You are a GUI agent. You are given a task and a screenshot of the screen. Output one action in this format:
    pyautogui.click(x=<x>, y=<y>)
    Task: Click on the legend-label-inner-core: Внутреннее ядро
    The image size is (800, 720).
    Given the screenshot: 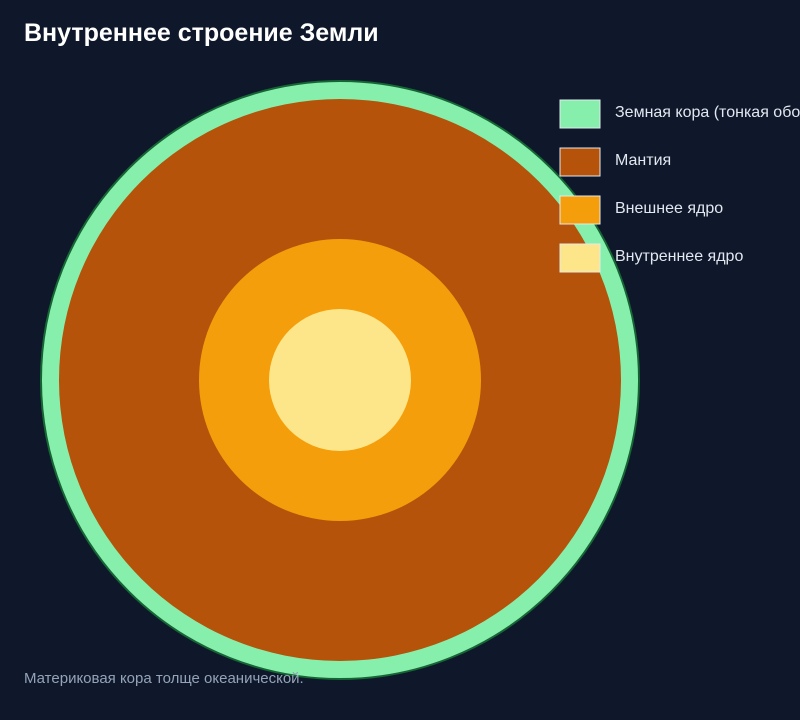 What is the action you would take?
    pyautogui.click(x=679, y=256)
    